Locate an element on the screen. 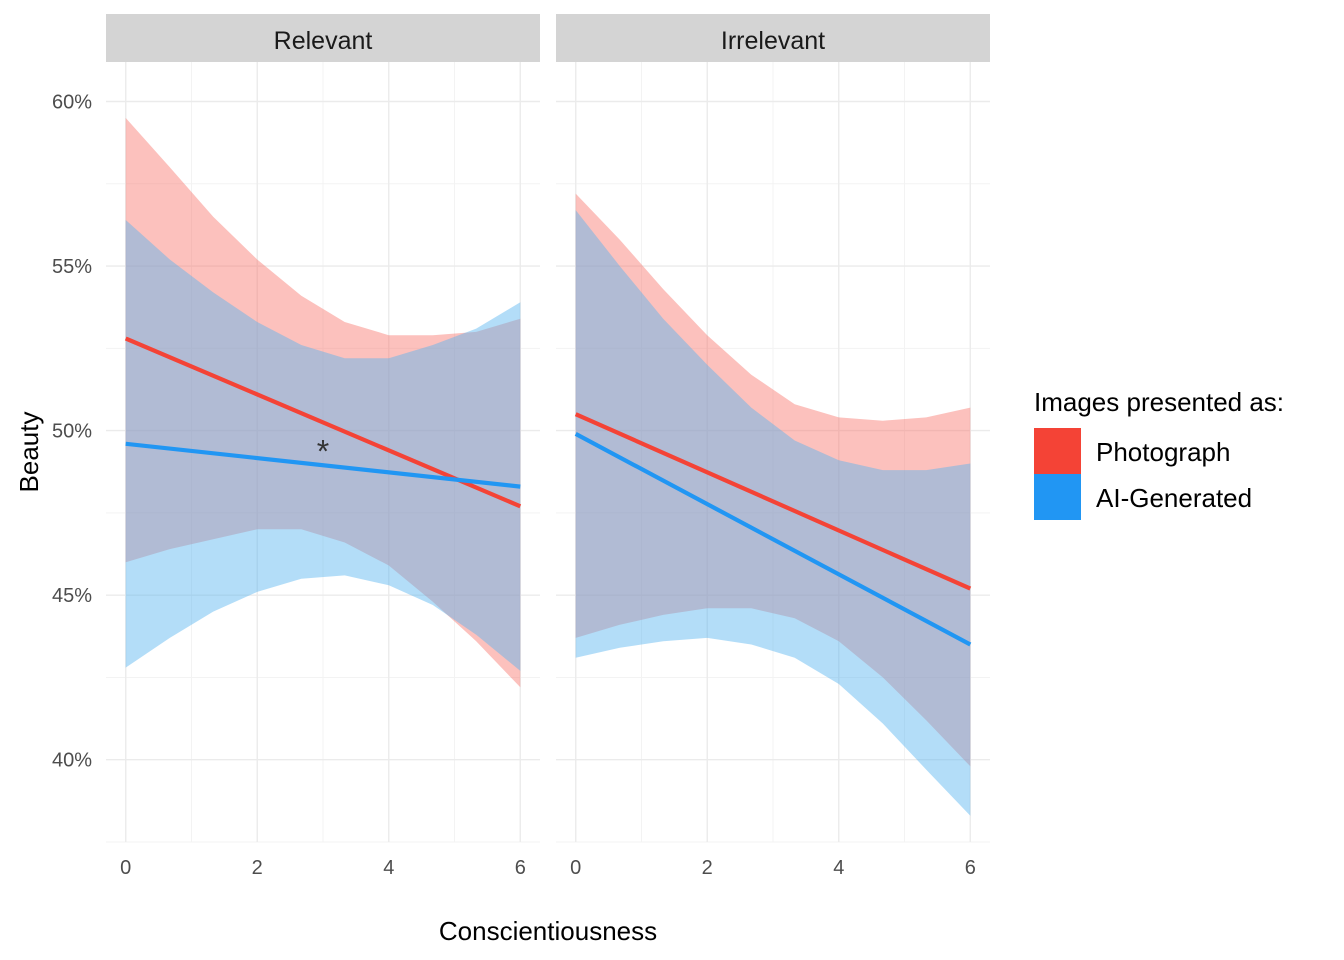 Image resolution: width=1344 pixels, height=960 pixels. legend-label: Photograph is located at coordinates (1163, 452).